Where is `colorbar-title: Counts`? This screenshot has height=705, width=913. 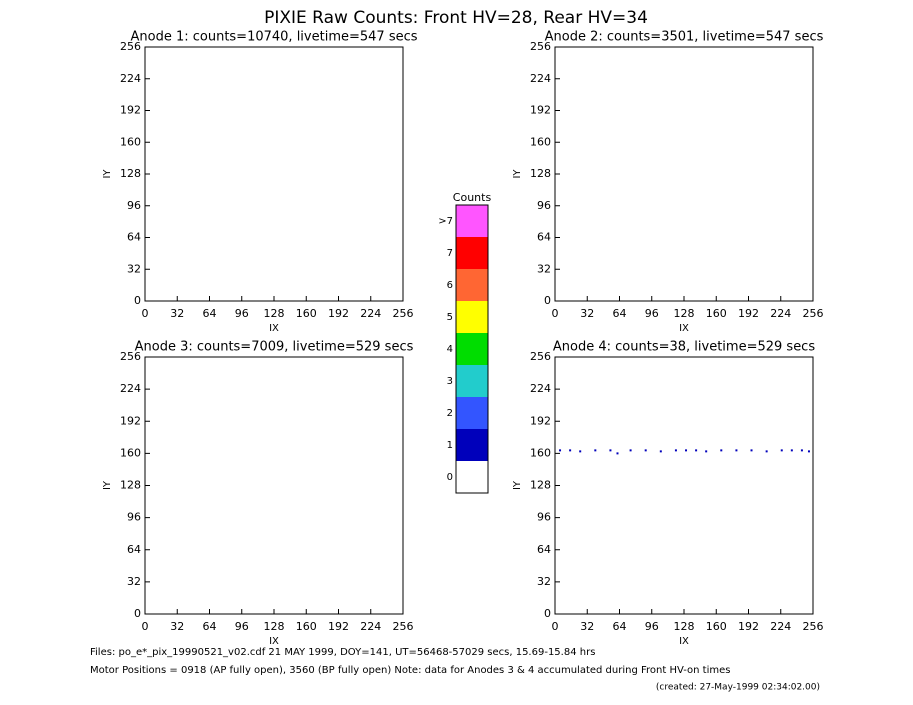 colorbar-title: Counts is located at coordinates (472, 197).